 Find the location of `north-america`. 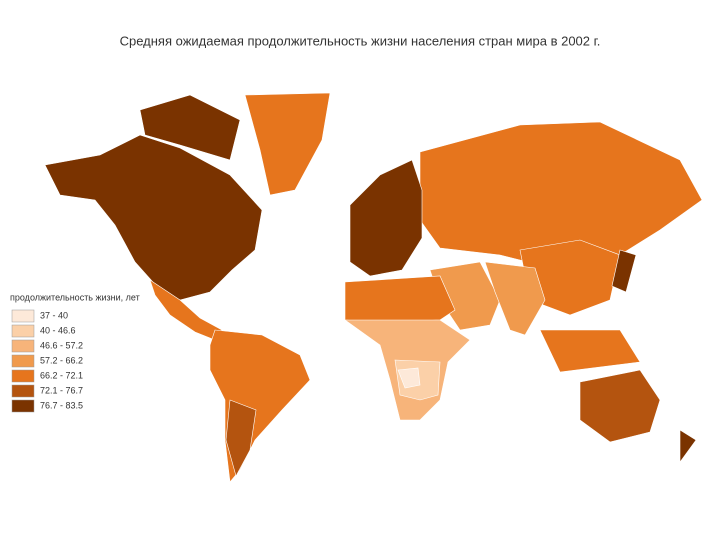

north-america is located at coordinates (153, 217).